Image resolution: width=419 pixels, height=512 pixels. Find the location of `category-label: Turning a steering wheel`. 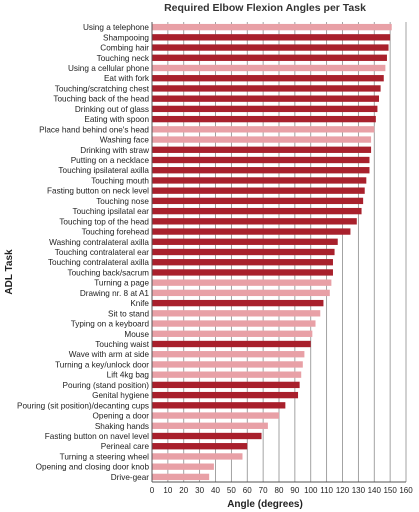

category-label: Turning a steering wheel is located at coordinates (105, 456).